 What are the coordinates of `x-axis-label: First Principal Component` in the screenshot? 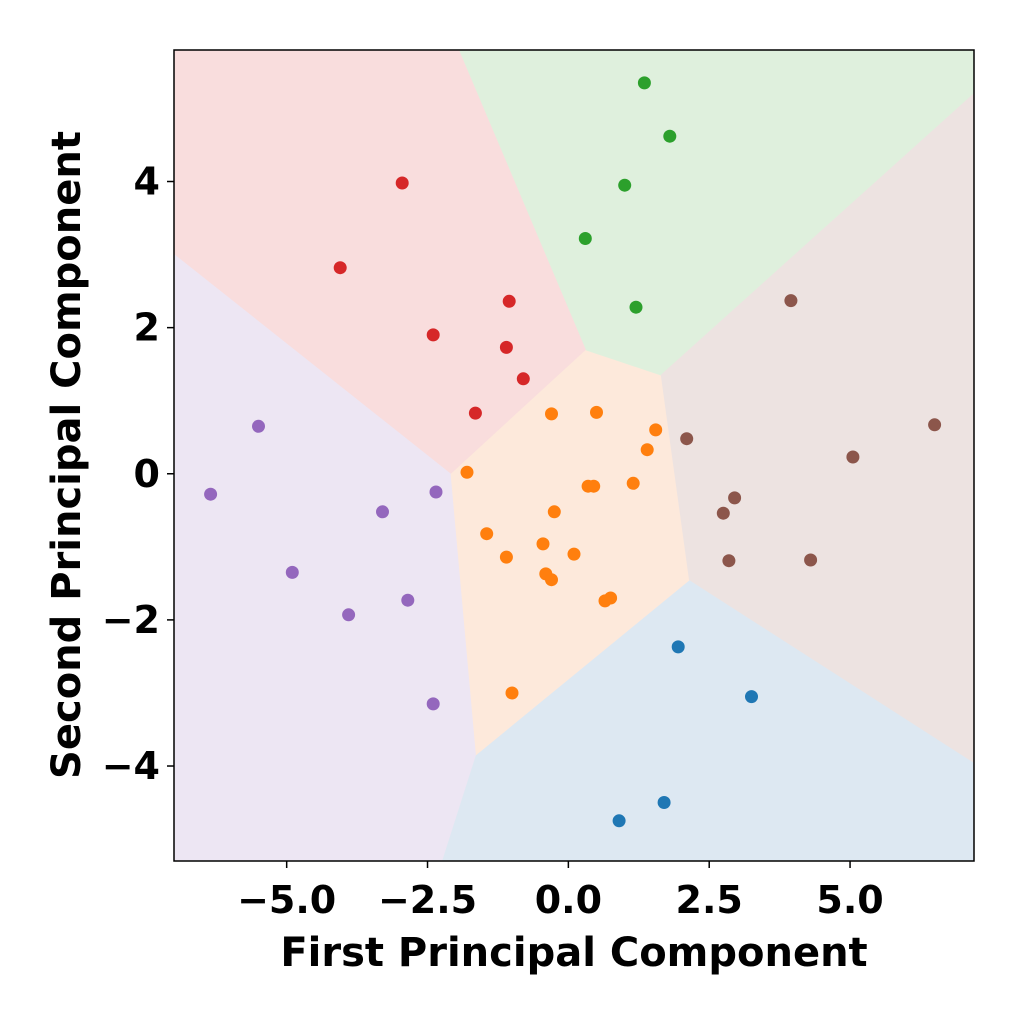 It's located at (573, 953).